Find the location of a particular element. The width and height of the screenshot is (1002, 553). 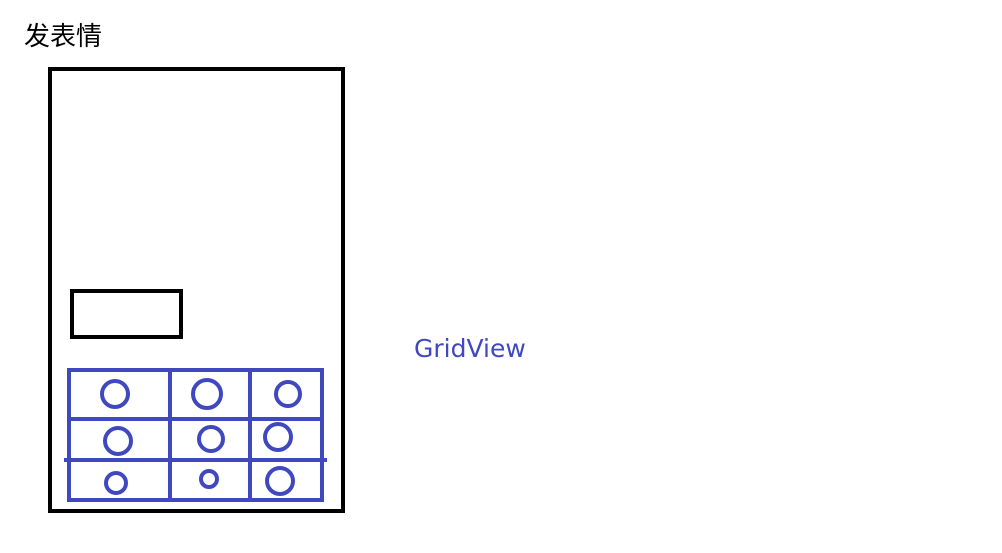

gridview-border is located at coordinates (195, 435).